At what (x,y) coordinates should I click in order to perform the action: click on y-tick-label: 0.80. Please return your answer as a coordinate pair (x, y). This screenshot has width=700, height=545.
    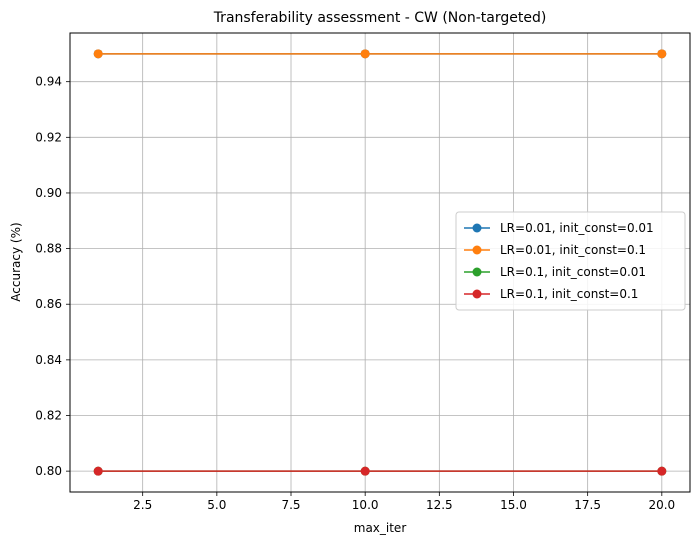
    Looking at the image, I should click on (48, 471).